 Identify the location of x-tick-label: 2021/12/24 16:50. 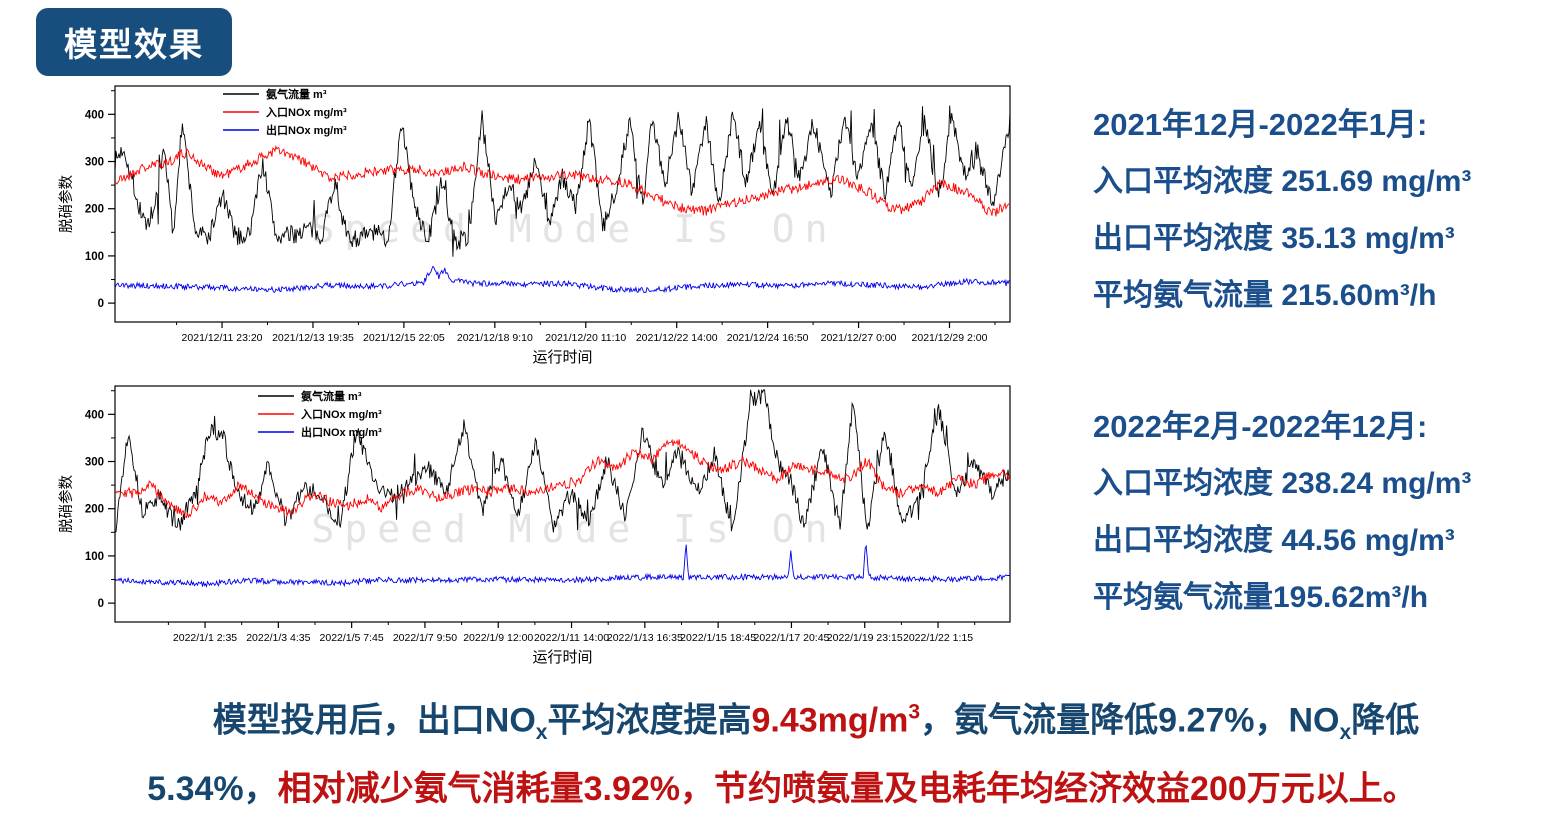
(768, 338).